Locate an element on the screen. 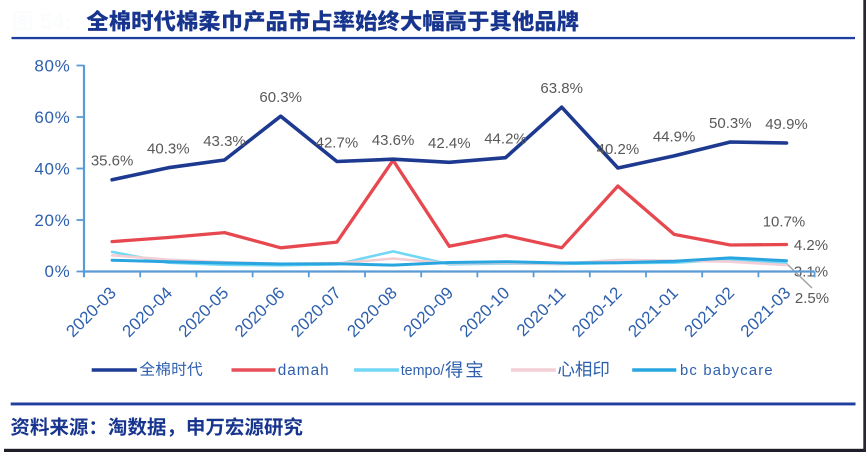  svg-text: 43.3% is located at coordinates (224, 141).